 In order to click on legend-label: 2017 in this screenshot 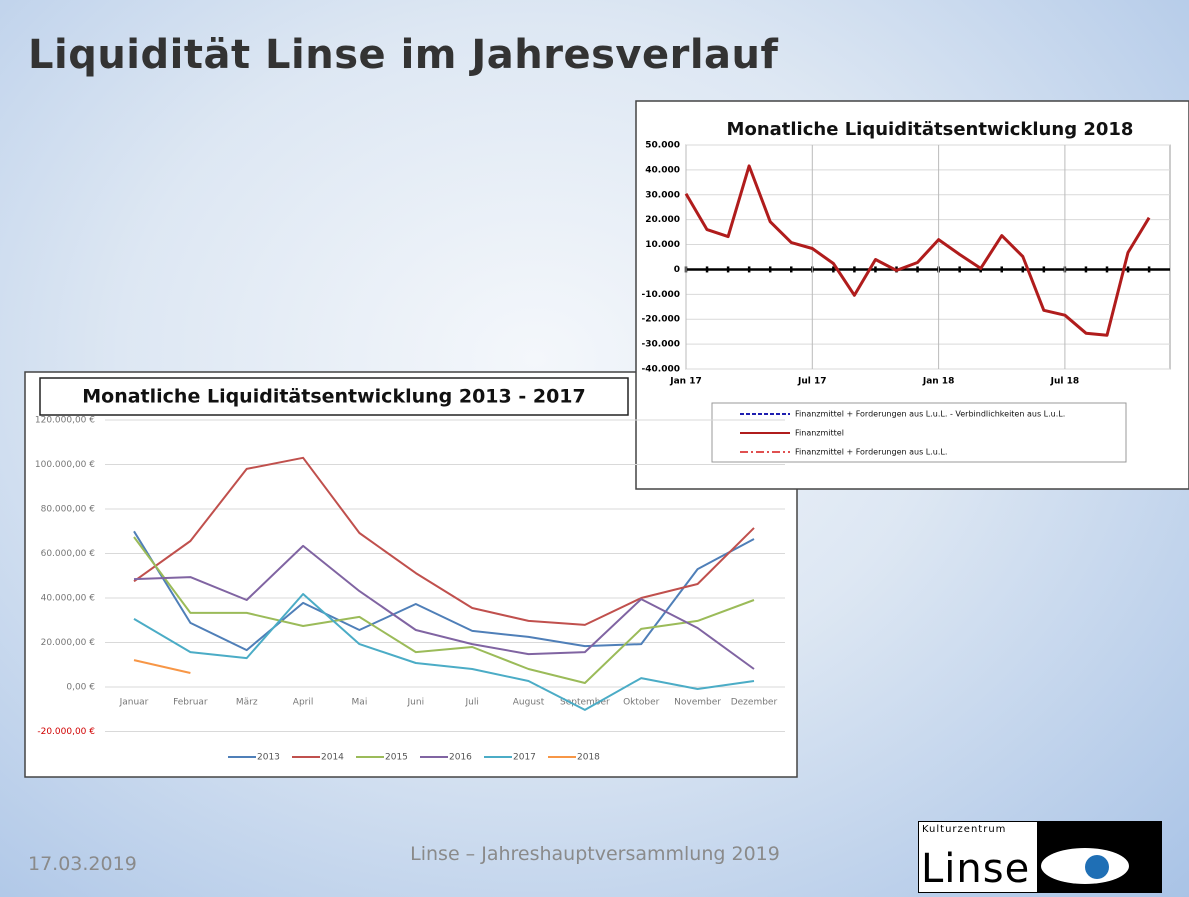, I will do `click(524, 758)`.